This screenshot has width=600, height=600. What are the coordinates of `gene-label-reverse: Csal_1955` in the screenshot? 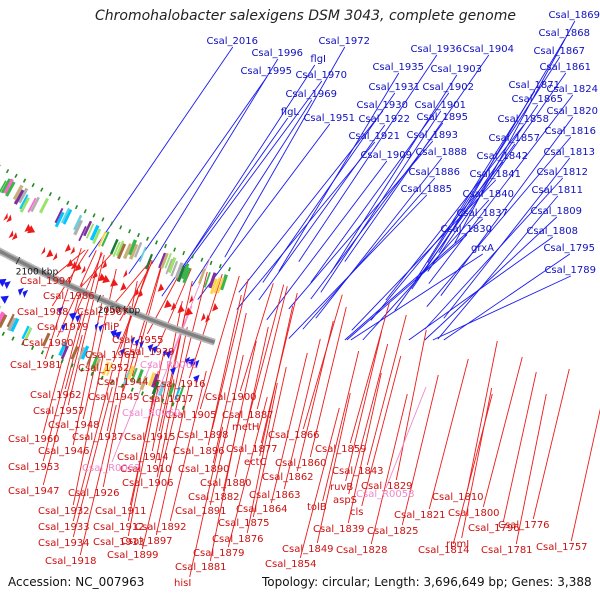 It's located at (138, 340).